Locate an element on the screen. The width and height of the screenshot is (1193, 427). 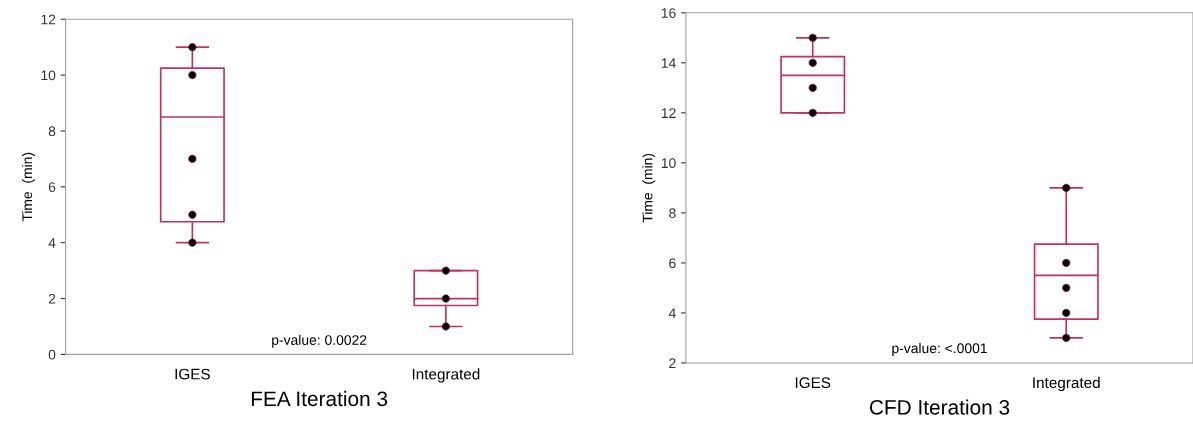
annotation: p-value: <.0001 is located at coordinates (939, 349).